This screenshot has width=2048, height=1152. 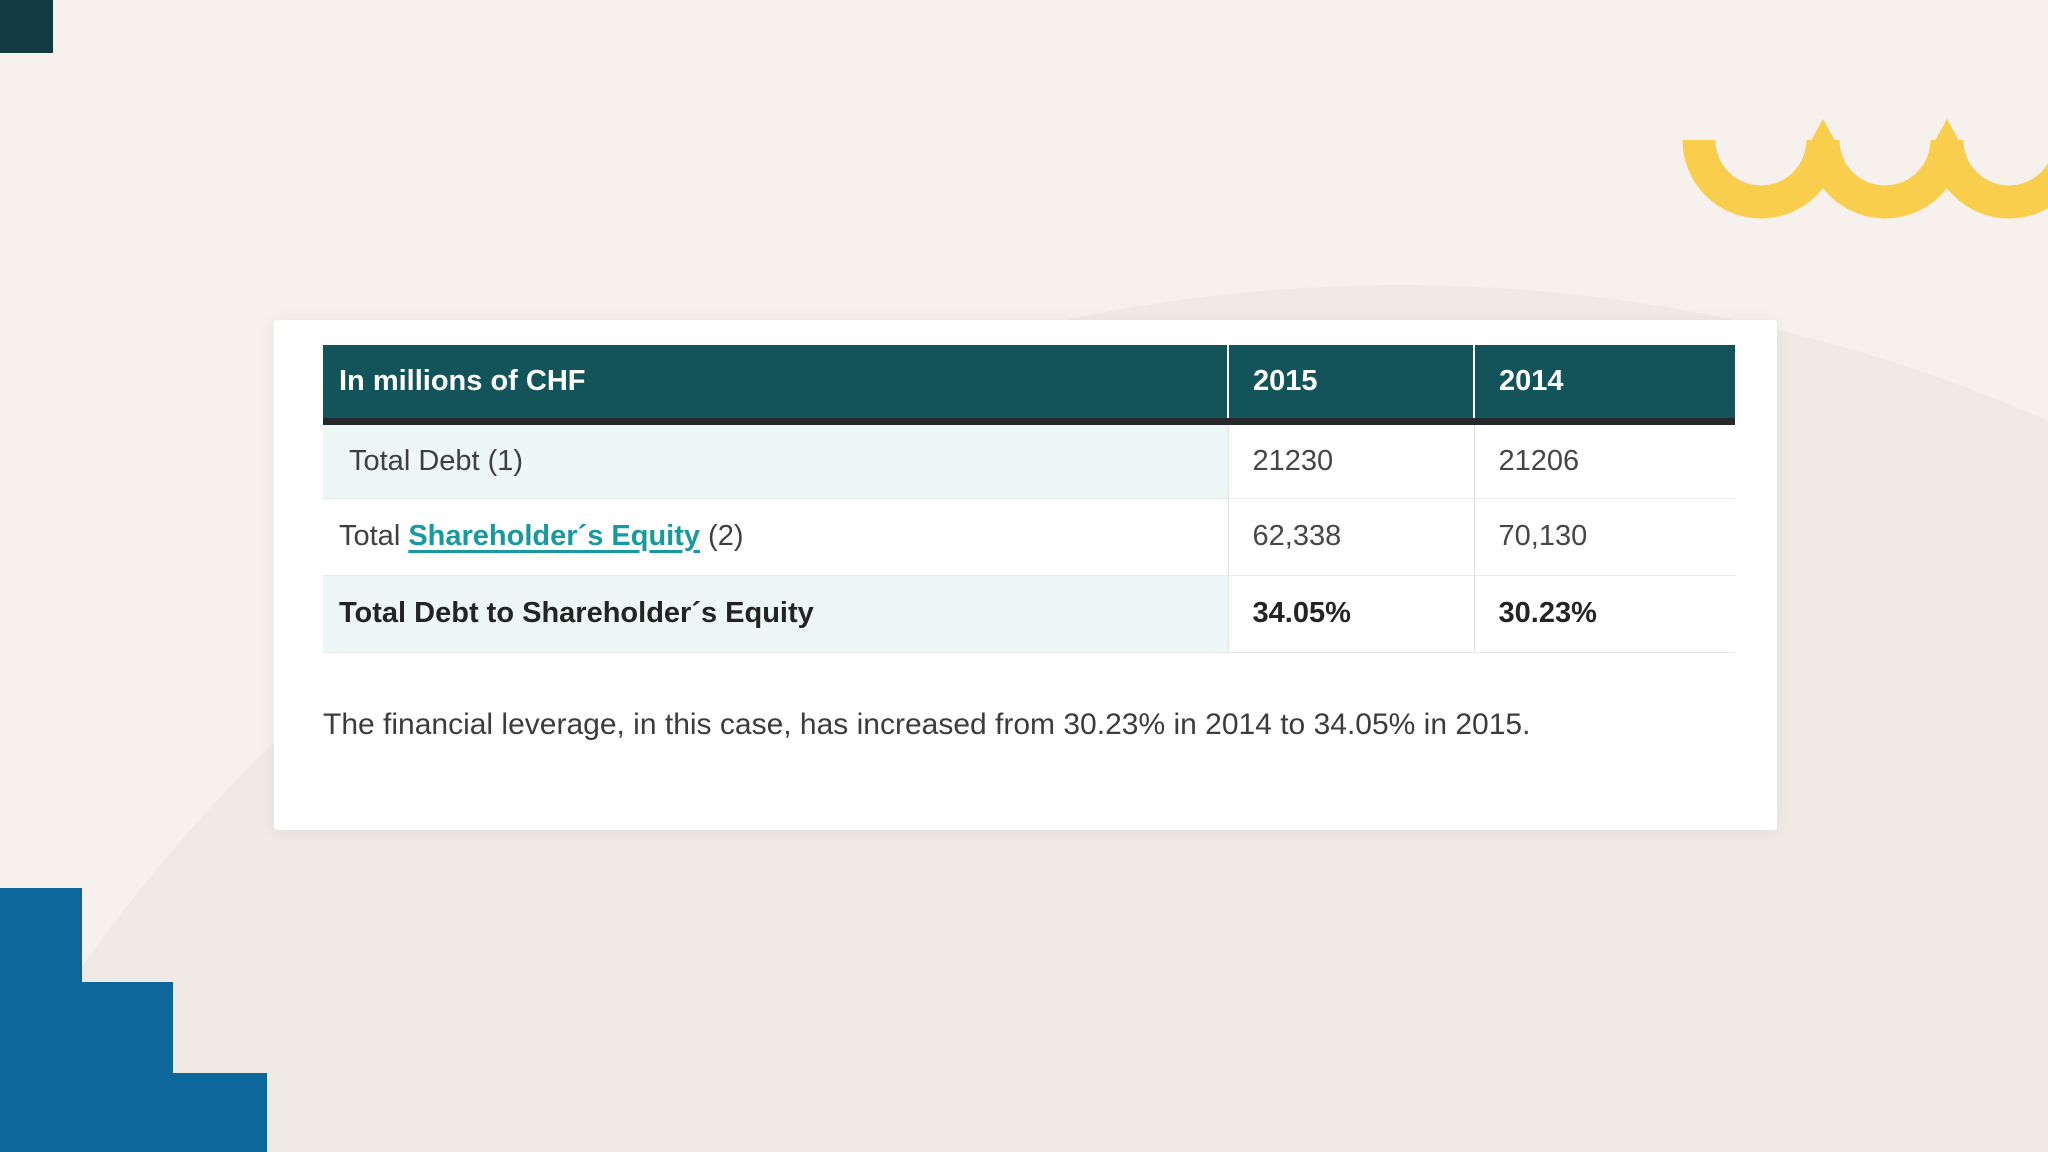 What do you see at coordinates (775, 537) in the screenshot?
I see `row-label-shareholders-equity: Total Shareholder´s Equity (2)` at bounding box center [775, 537].